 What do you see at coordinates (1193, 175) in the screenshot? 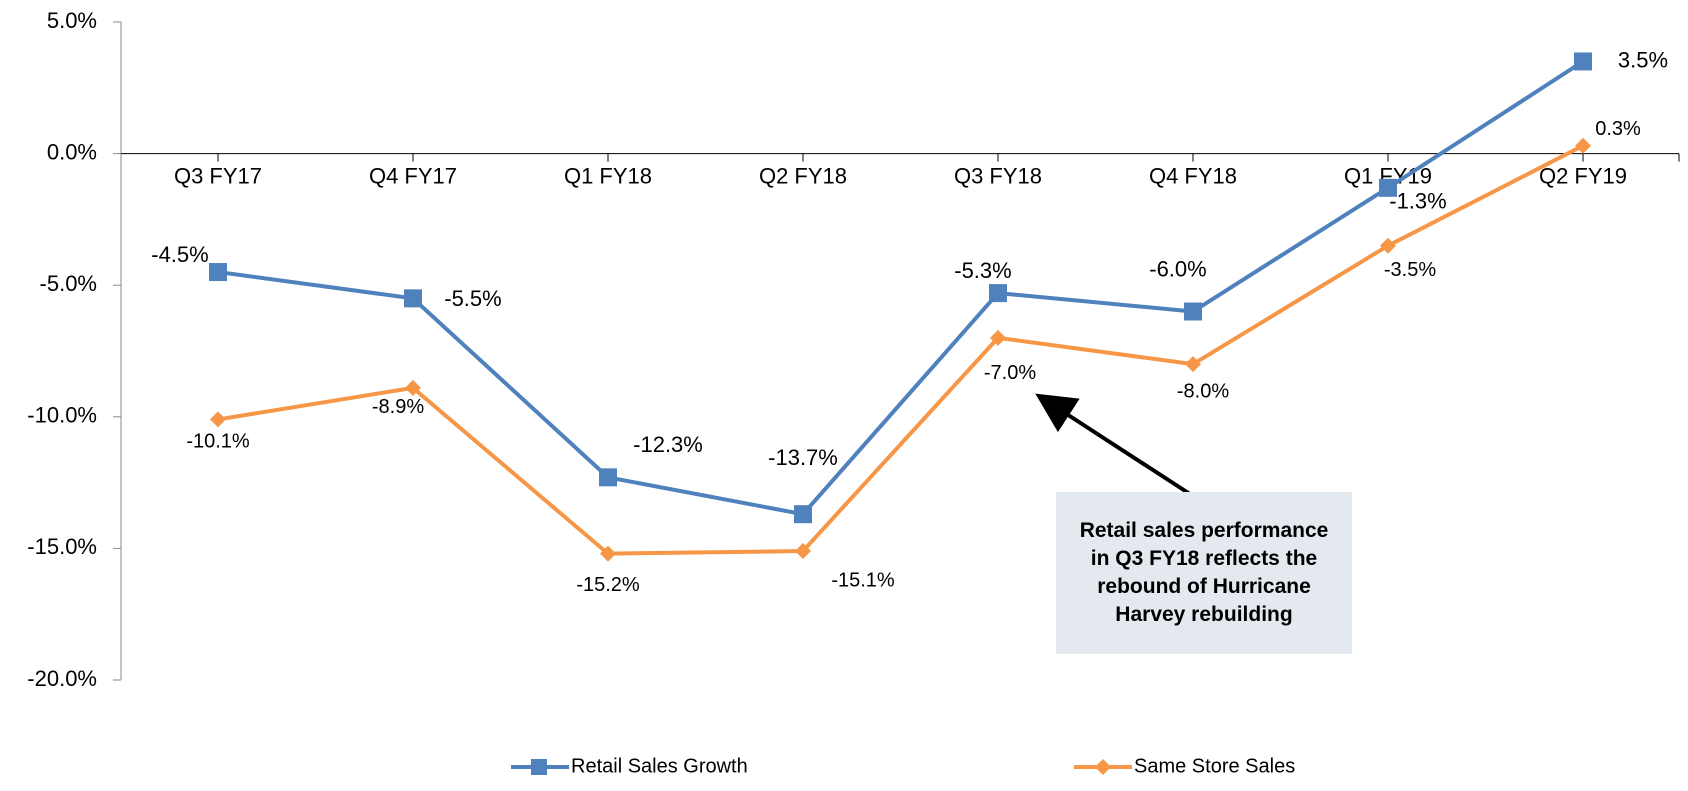
I see `x-tick-label: Q4 FY18` at bounding box center [1193, 175].